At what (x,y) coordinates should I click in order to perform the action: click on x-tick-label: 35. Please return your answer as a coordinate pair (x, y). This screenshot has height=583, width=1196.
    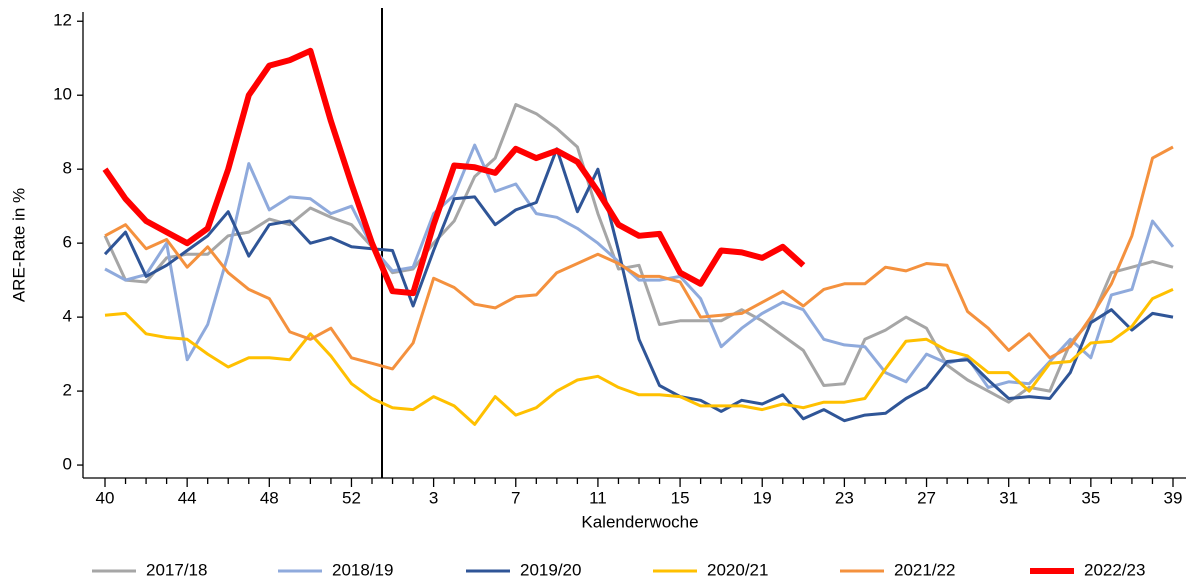
    Looking at the image, I should click on (1090, 497).